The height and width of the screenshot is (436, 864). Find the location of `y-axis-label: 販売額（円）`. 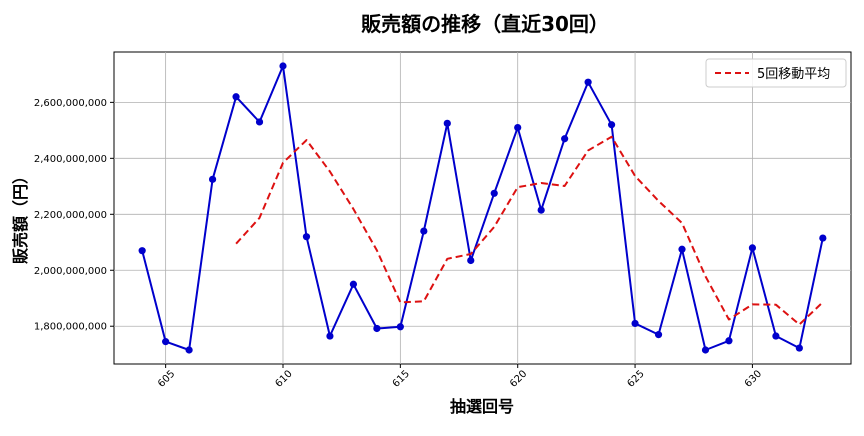

y-axis-label: 販売額（円） is located at coordinates (20, 216).